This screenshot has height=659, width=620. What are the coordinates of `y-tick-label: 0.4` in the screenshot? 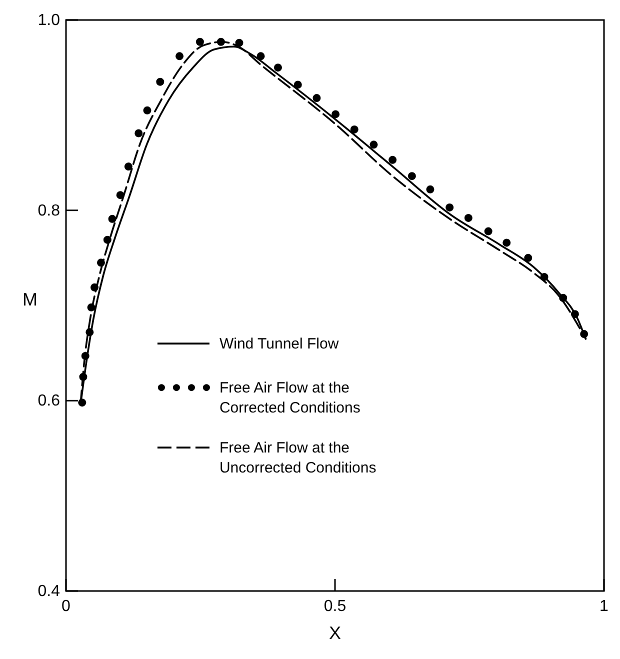 It's located at (49, 591).